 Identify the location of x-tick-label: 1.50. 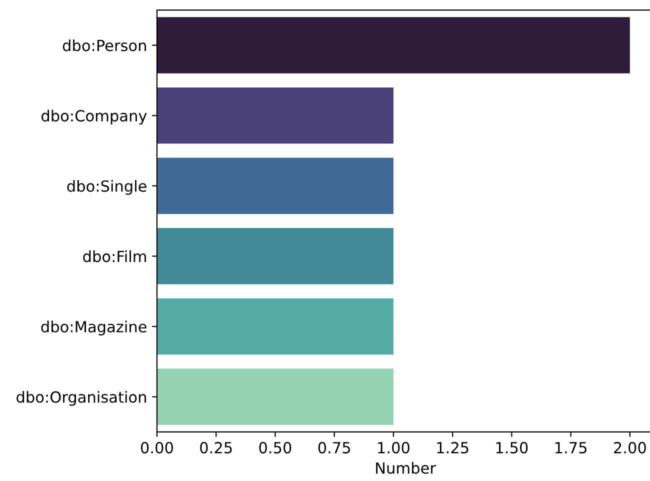
(512, 448).